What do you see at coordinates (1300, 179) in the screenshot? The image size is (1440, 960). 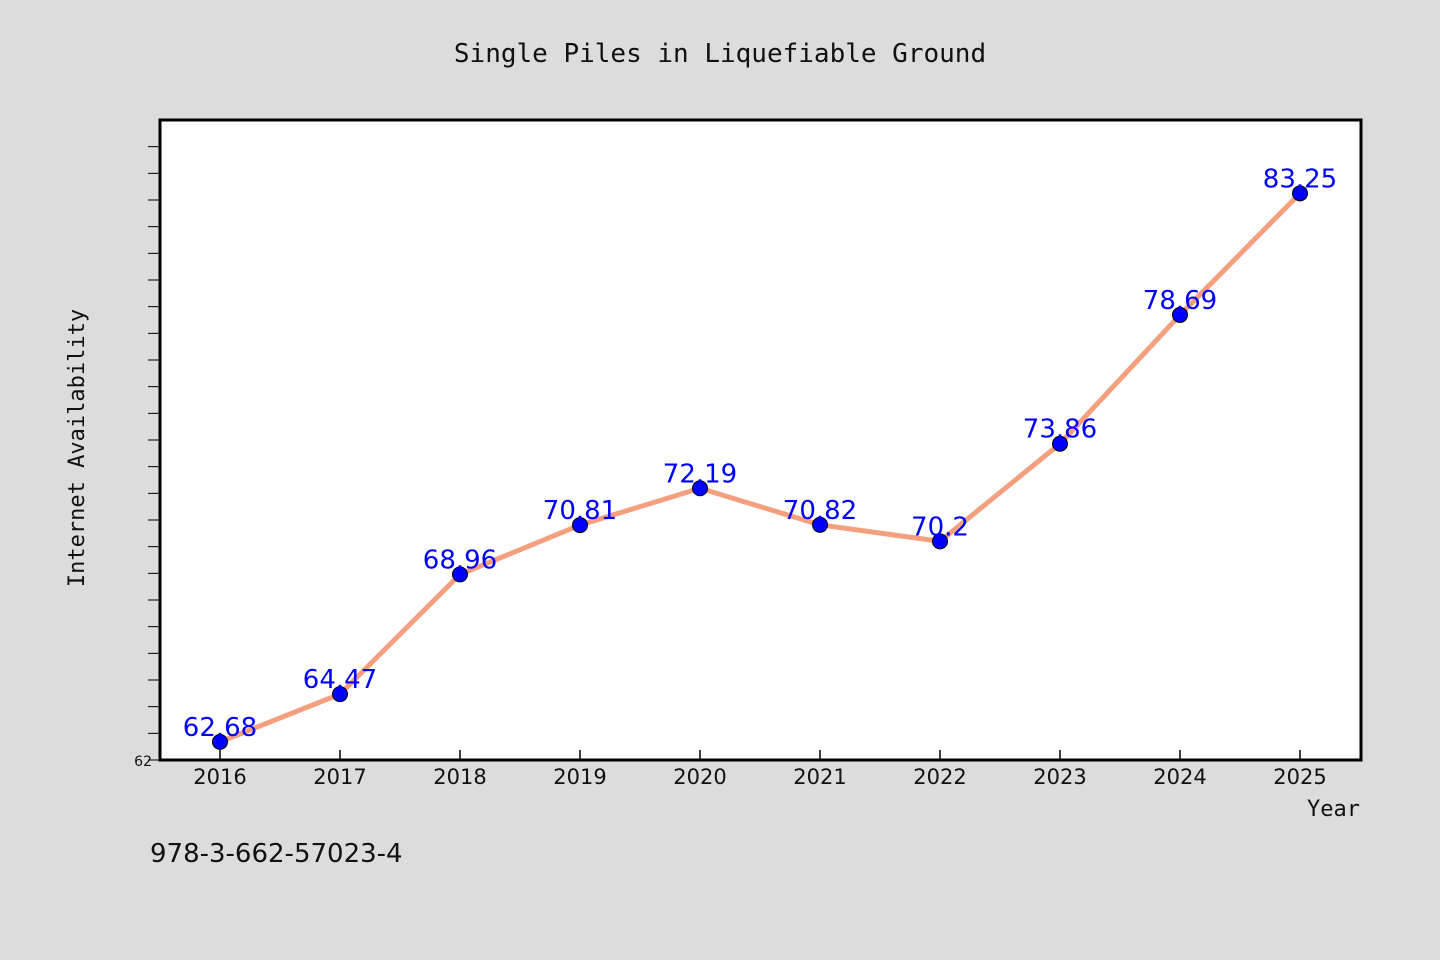 I see `data-label: 83.25` at bounding box center [1300, 179].